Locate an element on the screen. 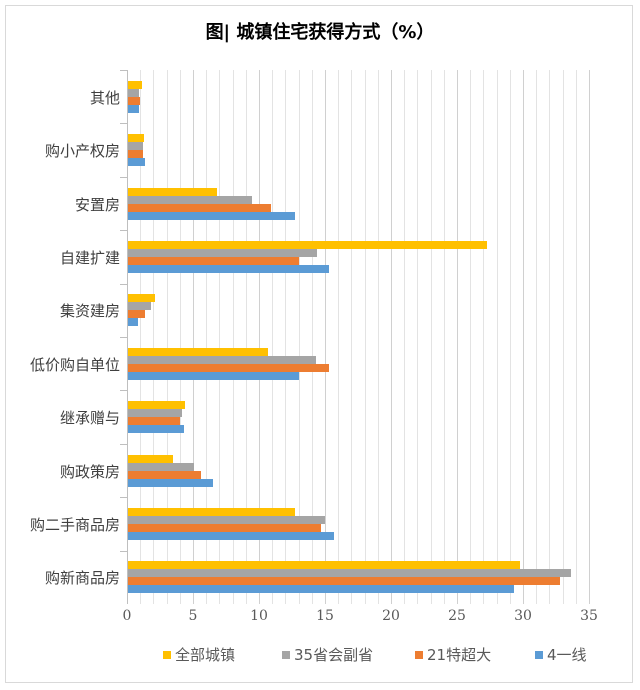  category-label: 购小产权房 is located at coordinates (82, 151).